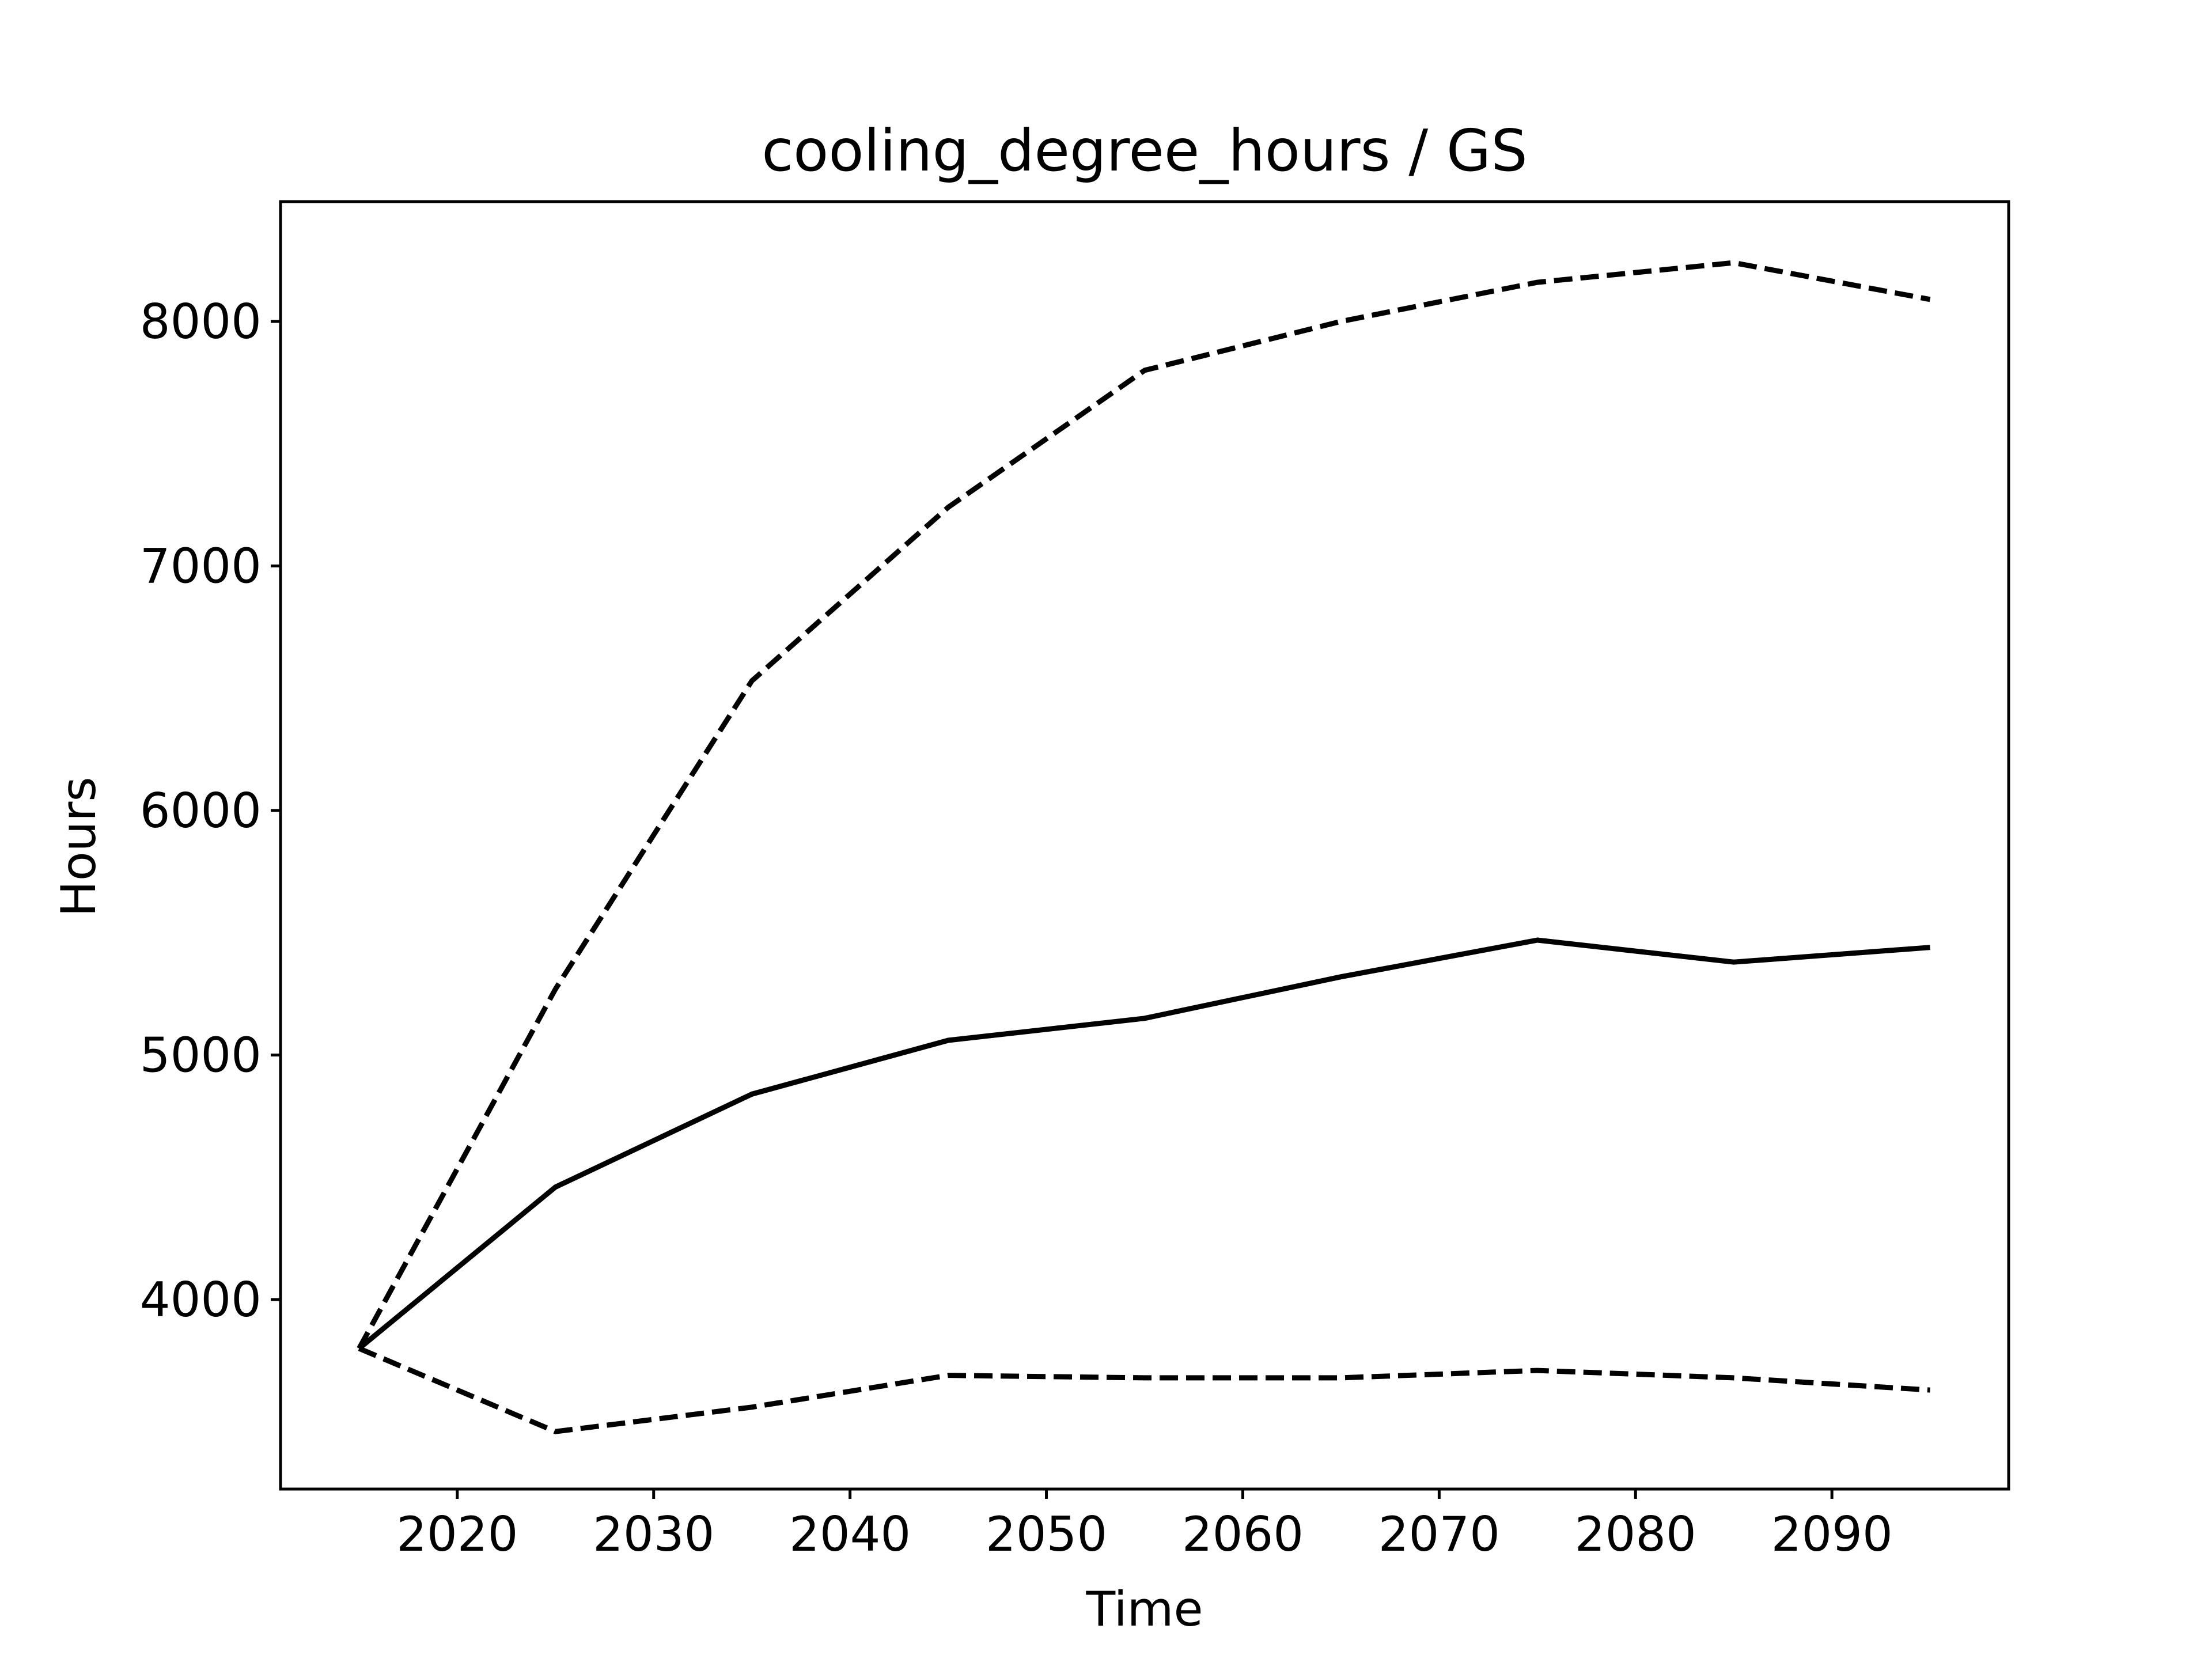 The image size is (2212, 1659). I want to click on chart-title: cooling_degree_hours / GS, so click(1145, 150).